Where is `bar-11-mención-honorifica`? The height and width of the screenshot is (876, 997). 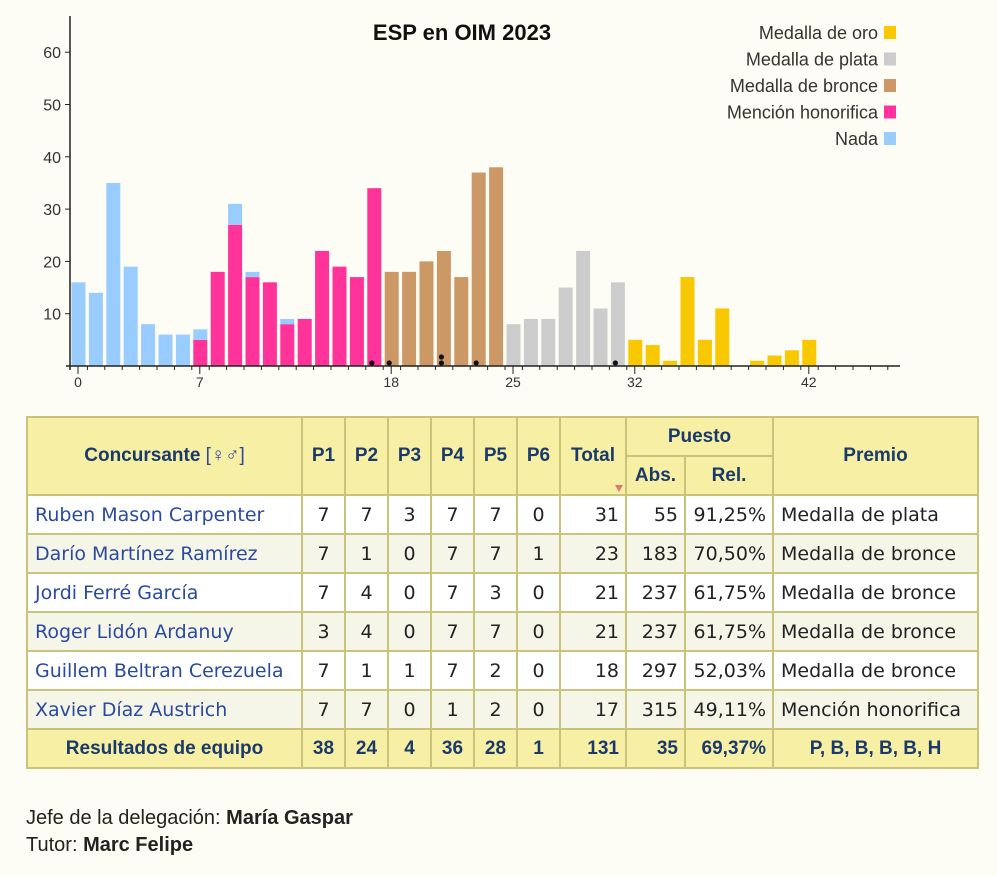
bar-11-mención-honorifica is located at coordinates (269, 324).